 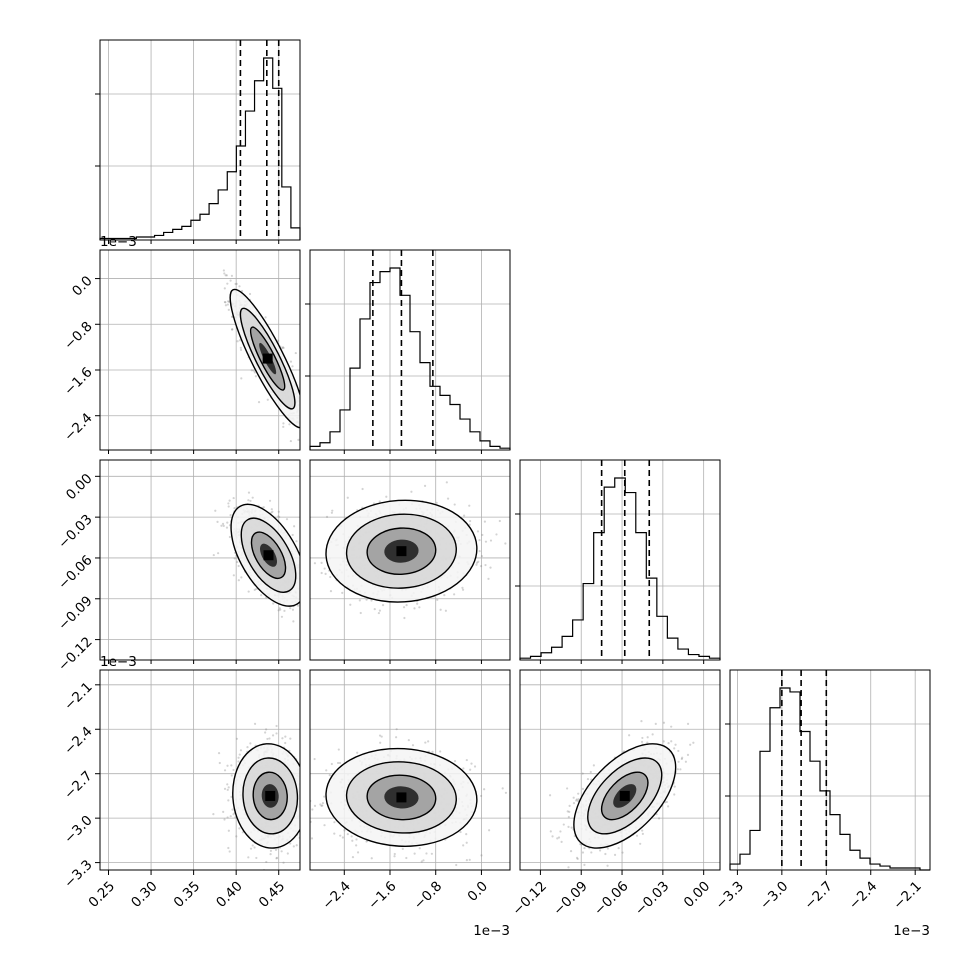 I want to click on joint-0-3-frame, so click(x=200, y=770).